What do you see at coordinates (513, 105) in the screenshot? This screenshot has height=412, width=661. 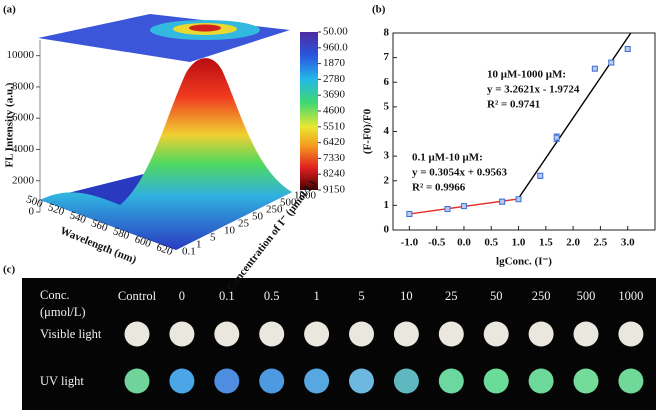 I see `annotation: R² = 0.9741` at bounding box center [513, 105].